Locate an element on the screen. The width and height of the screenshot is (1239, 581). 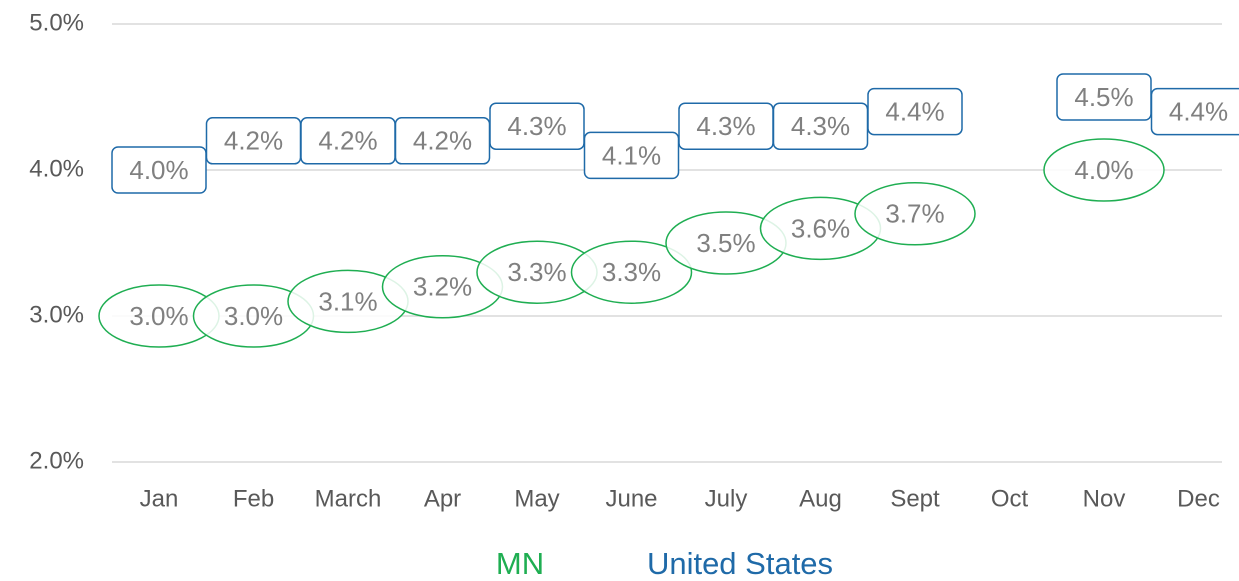
x-tick-label: July is located at coordinates (726, 498).